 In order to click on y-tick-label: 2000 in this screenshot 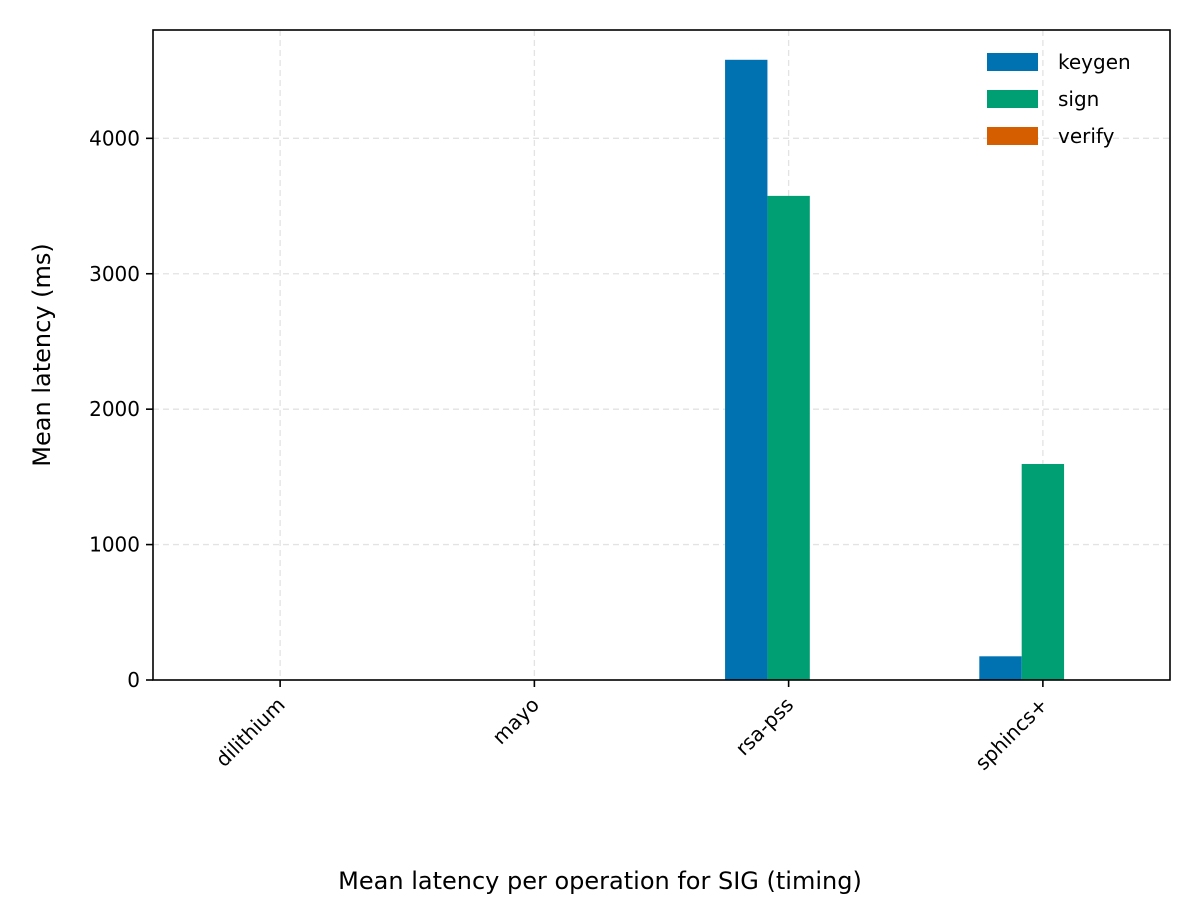, I will do `click(114, 409)`.